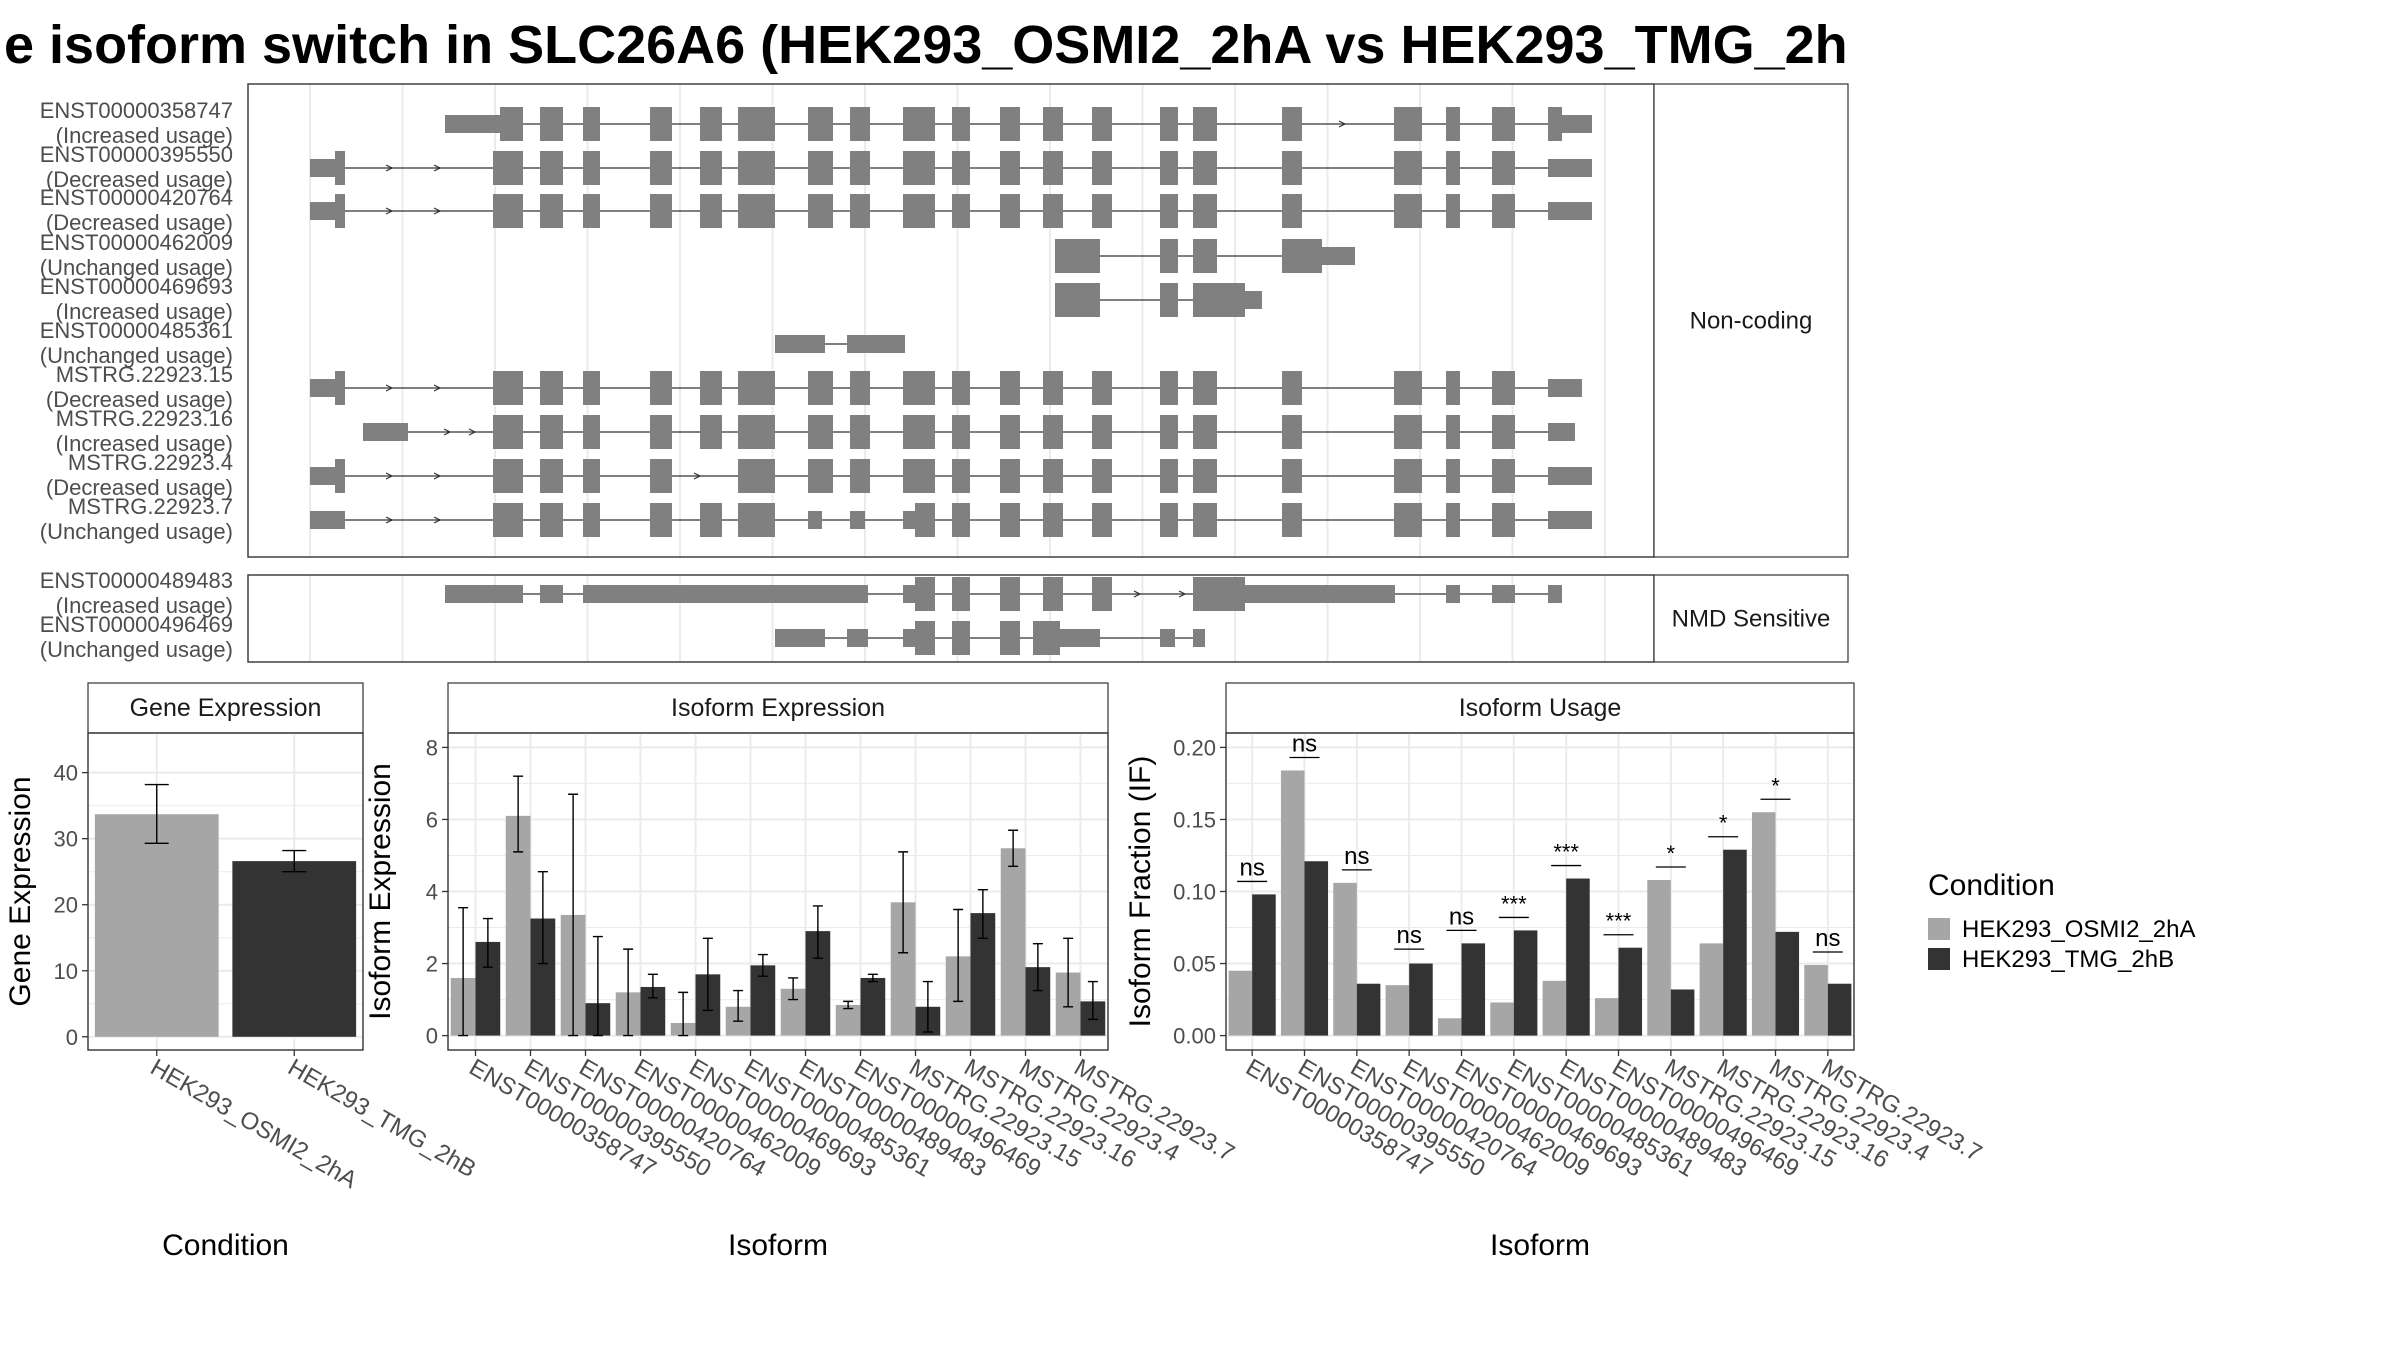 Image resolution: width=2400 pixels, height=1350 pixels. Describe the element at coordinates (20, 891) in the screenshot. I see `y-axis-title: Gene Expression` at that location.